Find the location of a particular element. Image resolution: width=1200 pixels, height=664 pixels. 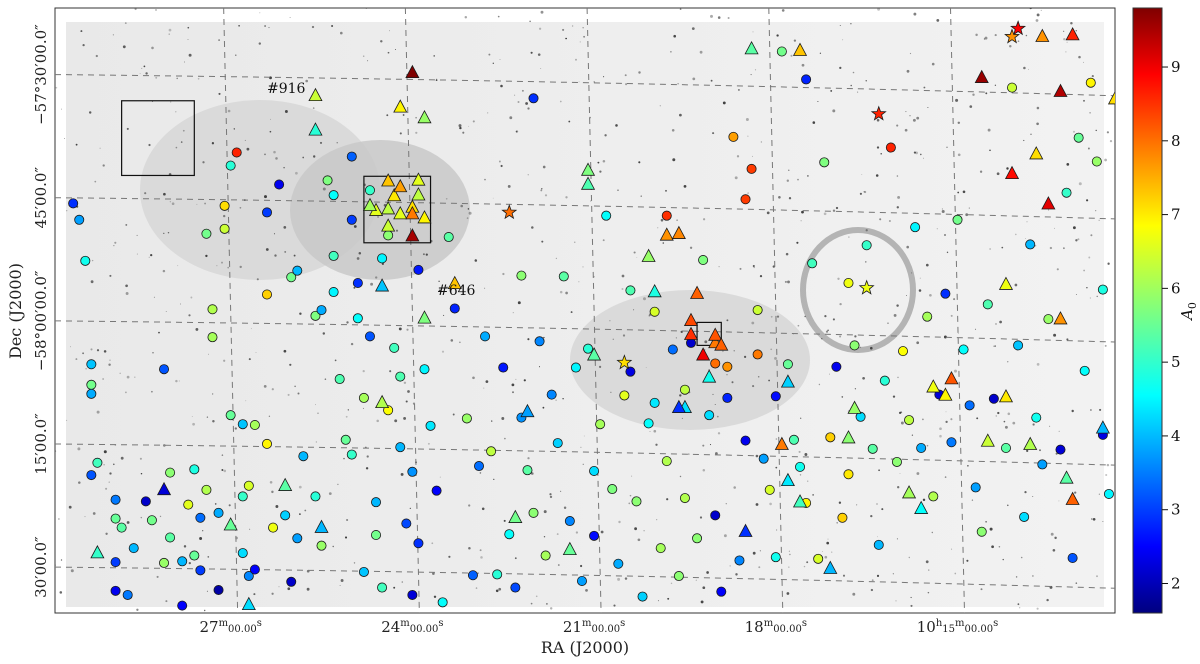

colorbar-gradient is located at coordinates (1147, 310).